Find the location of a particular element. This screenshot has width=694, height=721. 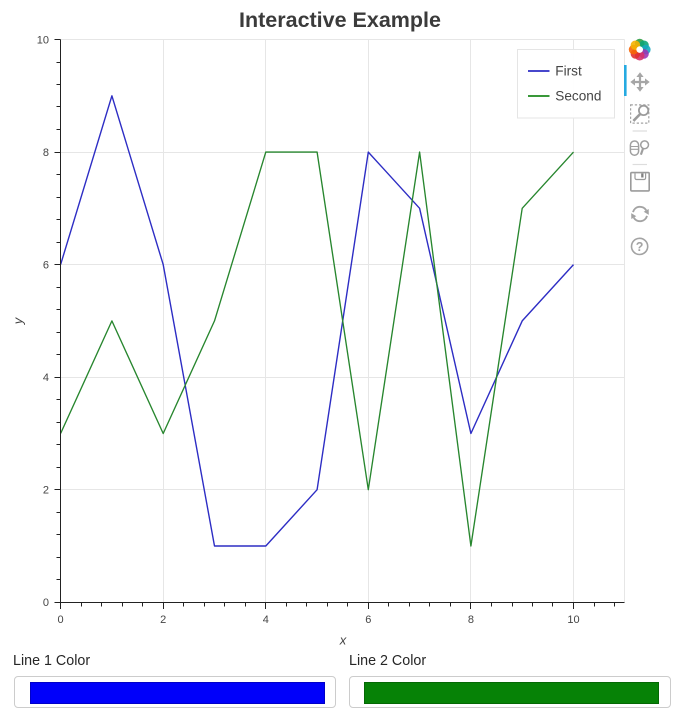

svg-text: x is located at coordinates (343, 639).